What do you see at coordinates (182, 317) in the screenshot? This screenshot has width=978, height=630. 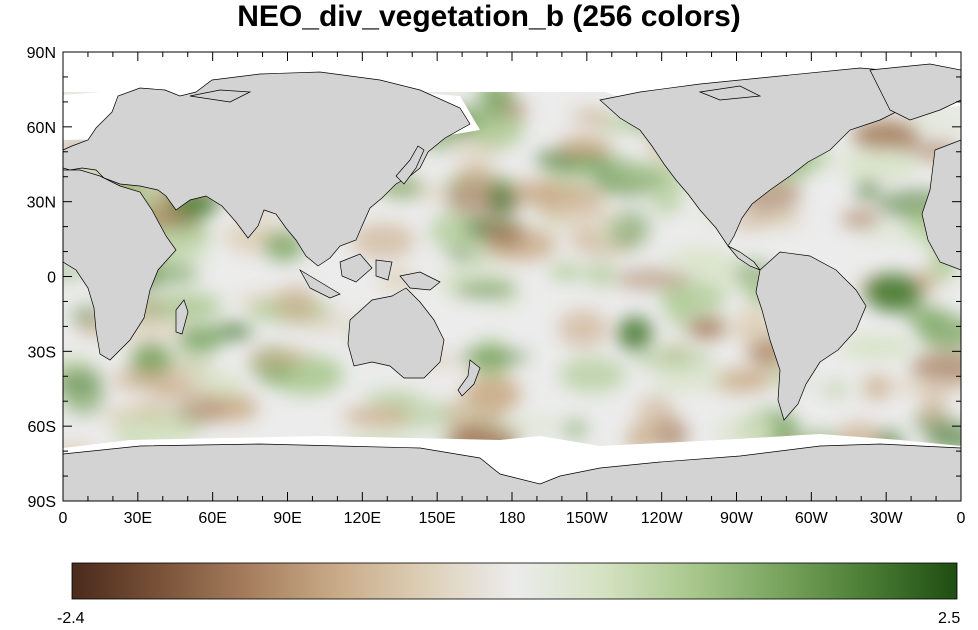 I see `landmass-madagascar` at bounding box center [182, 317].